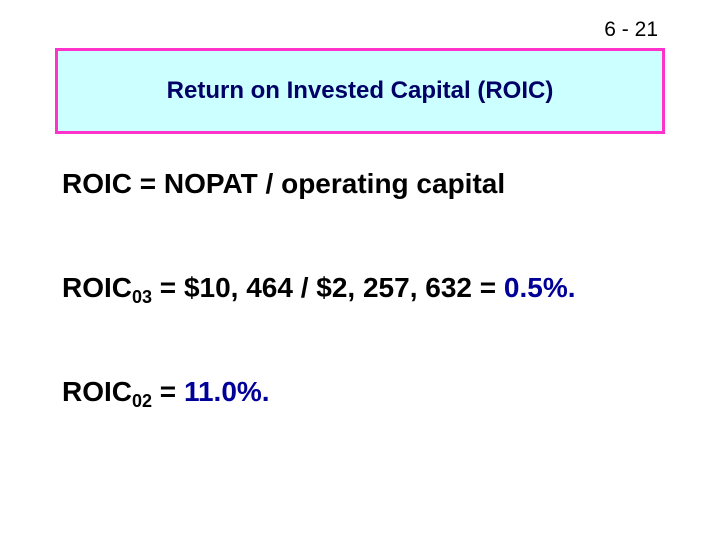  I want to click on formula-text: = $10, 464 / $2, 257, 632 =, so click(328, 287).